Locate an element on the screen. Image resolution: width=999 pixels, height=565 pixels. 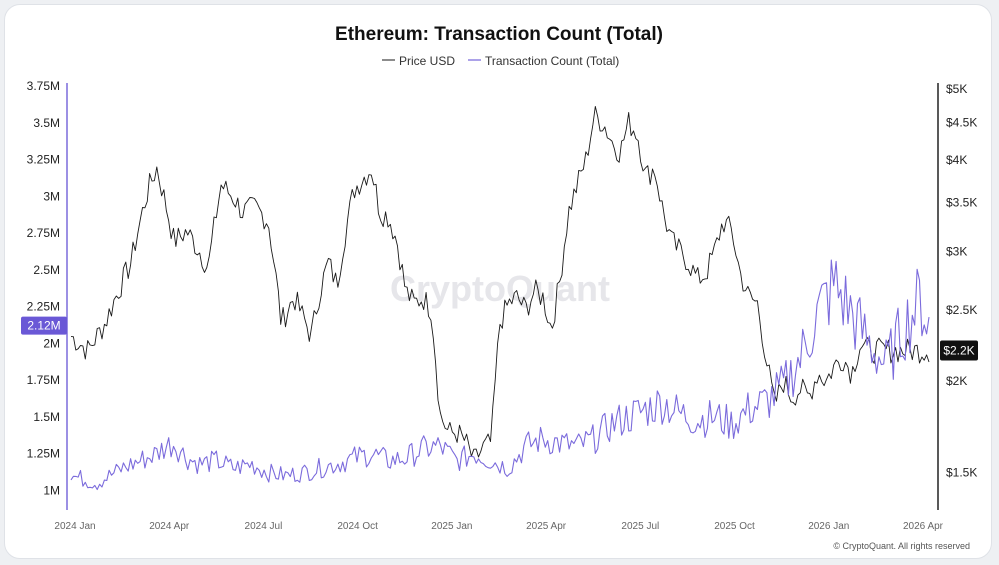
x-tick-label: 2024 Jul is located at coordinates (264, 526).